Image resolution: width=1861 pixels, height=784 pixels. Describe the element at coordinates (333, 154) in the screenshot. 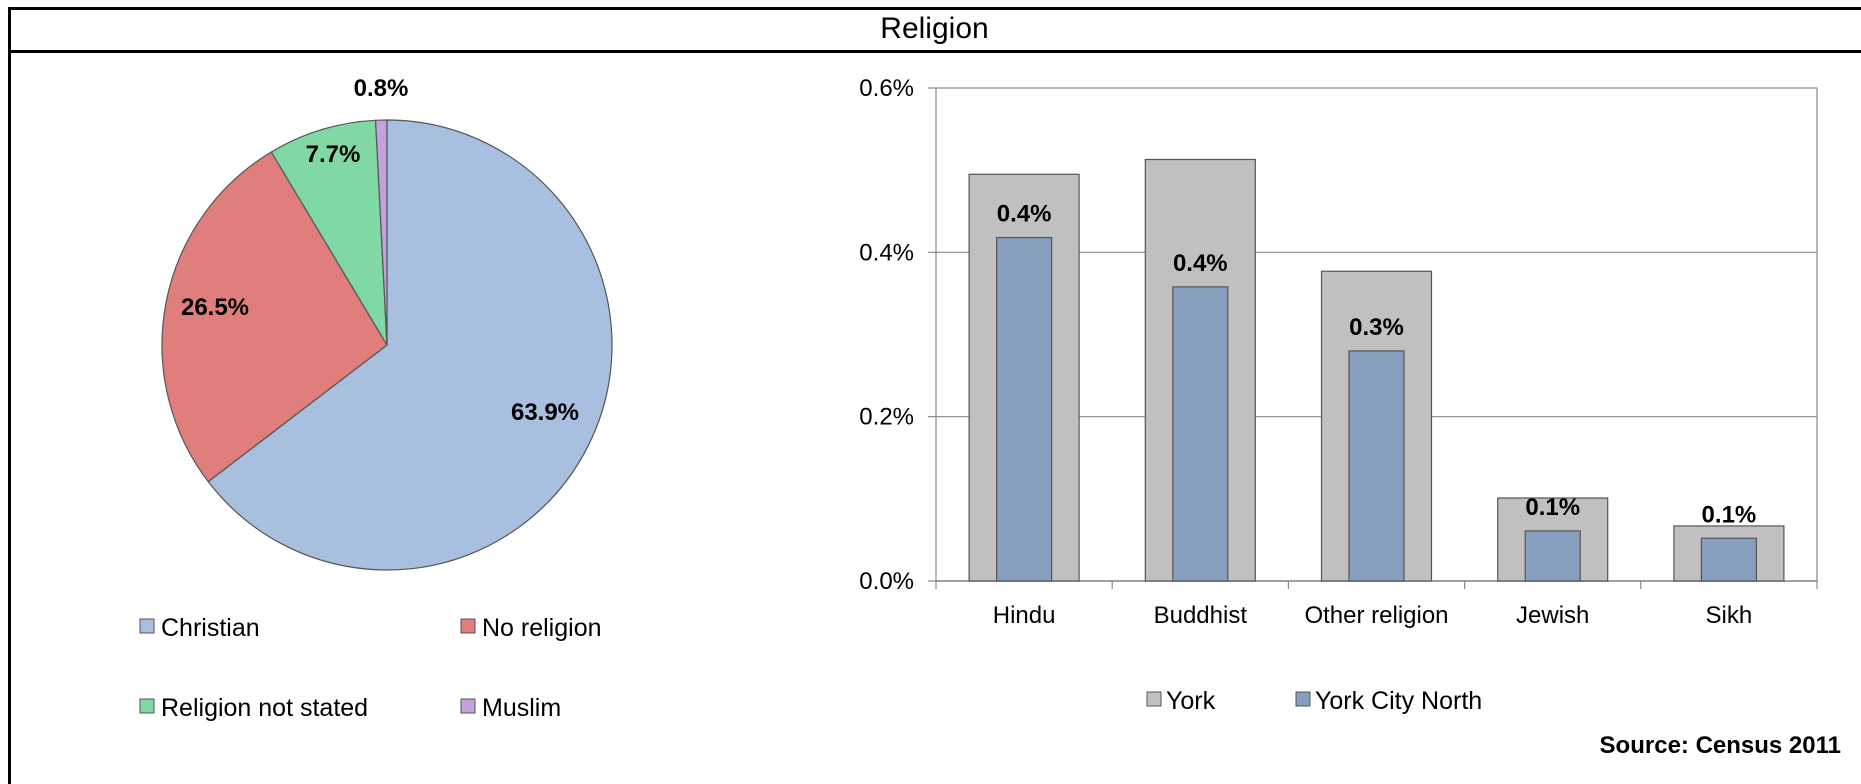

I see `pie-data-label: 7.7%` at that location.